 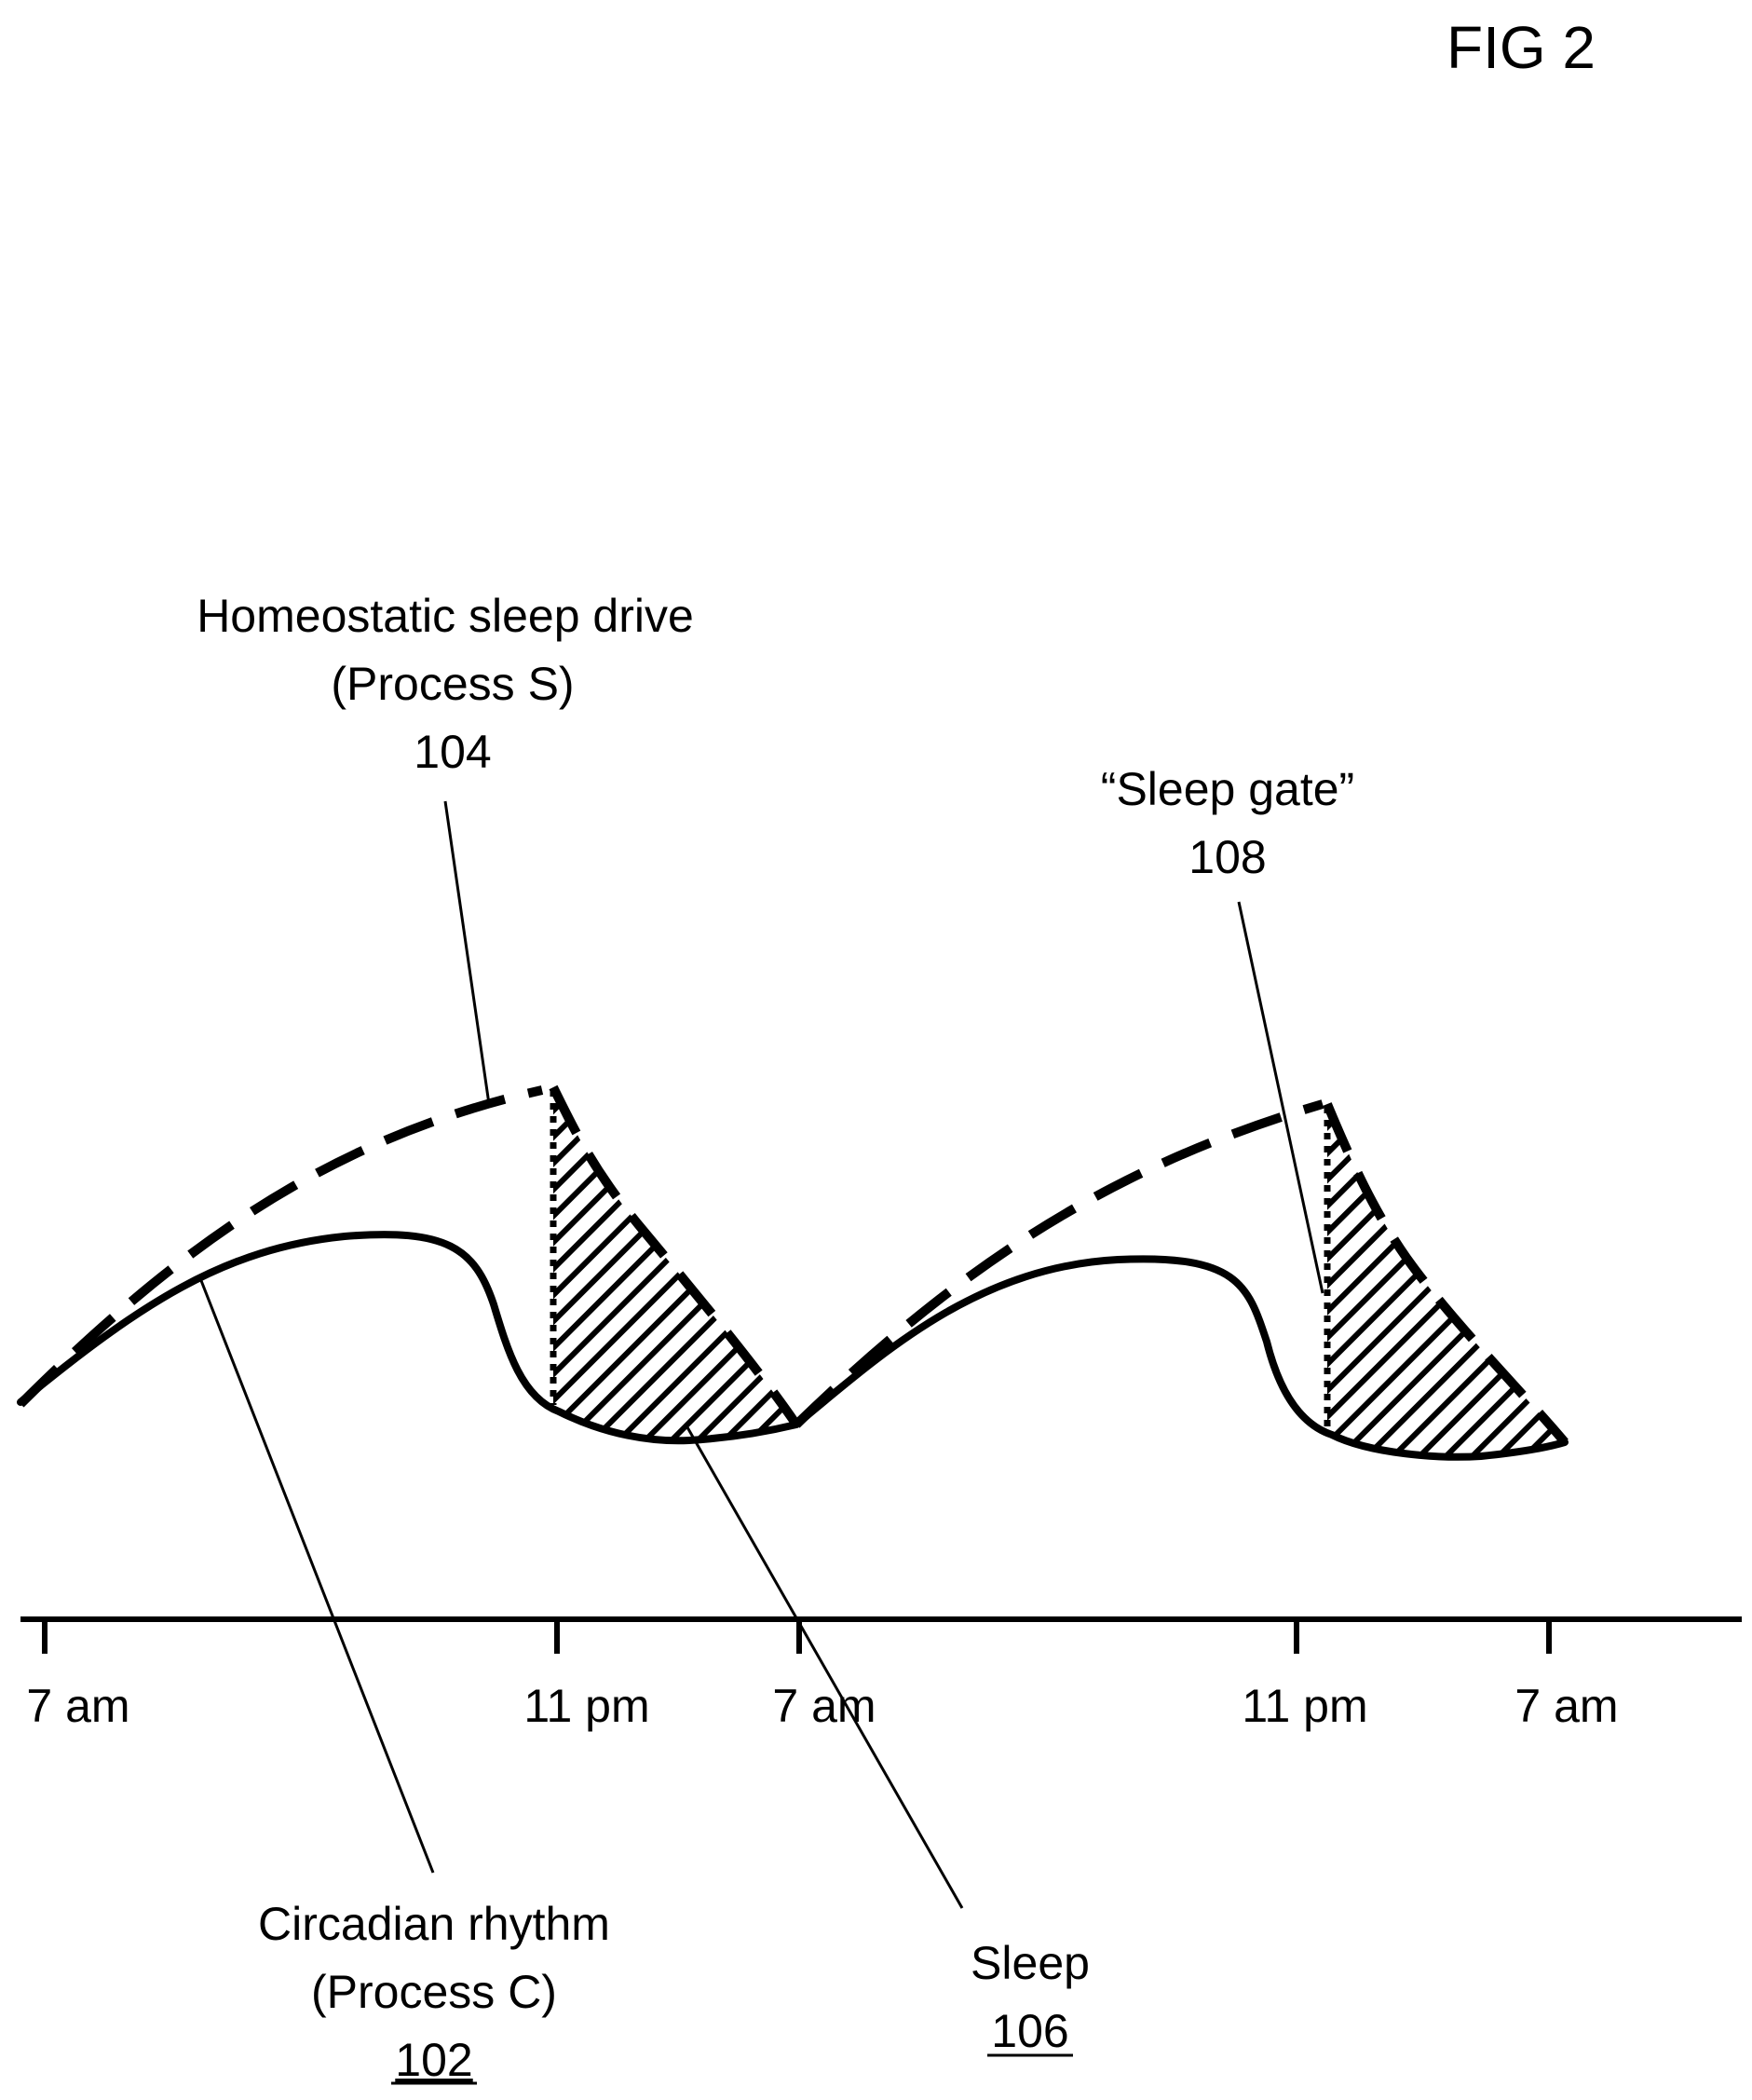 What do you see at coordinates (434, 1924) in the screenshot?
I see `process-c-label-line1: Circadian rhythm` at bounding box center [434, 1924].